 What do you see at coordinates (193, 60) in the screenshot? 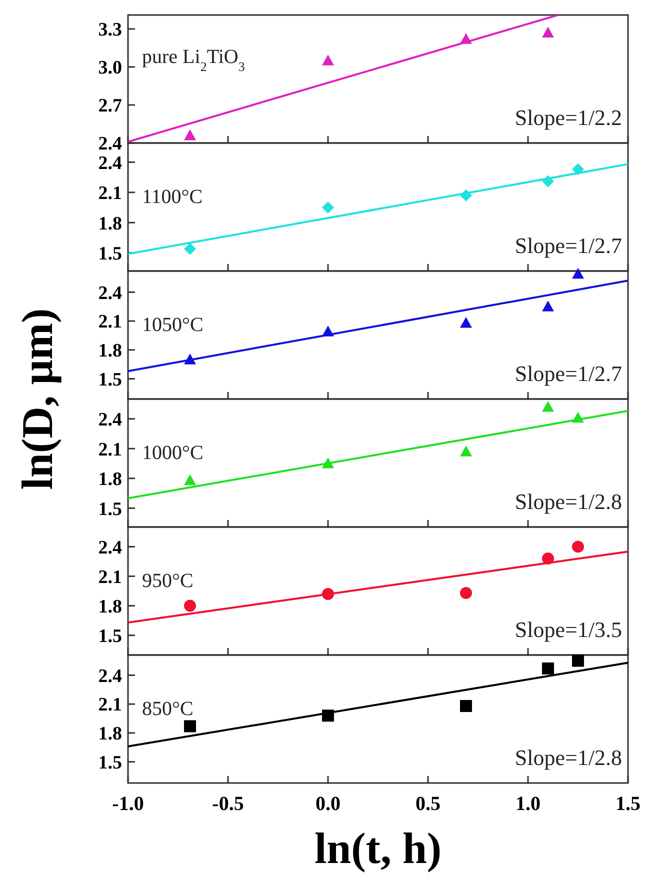
I see `annotation: pure Li$_{2}$TiO$_{3}$` at bounding box center [193, 60].